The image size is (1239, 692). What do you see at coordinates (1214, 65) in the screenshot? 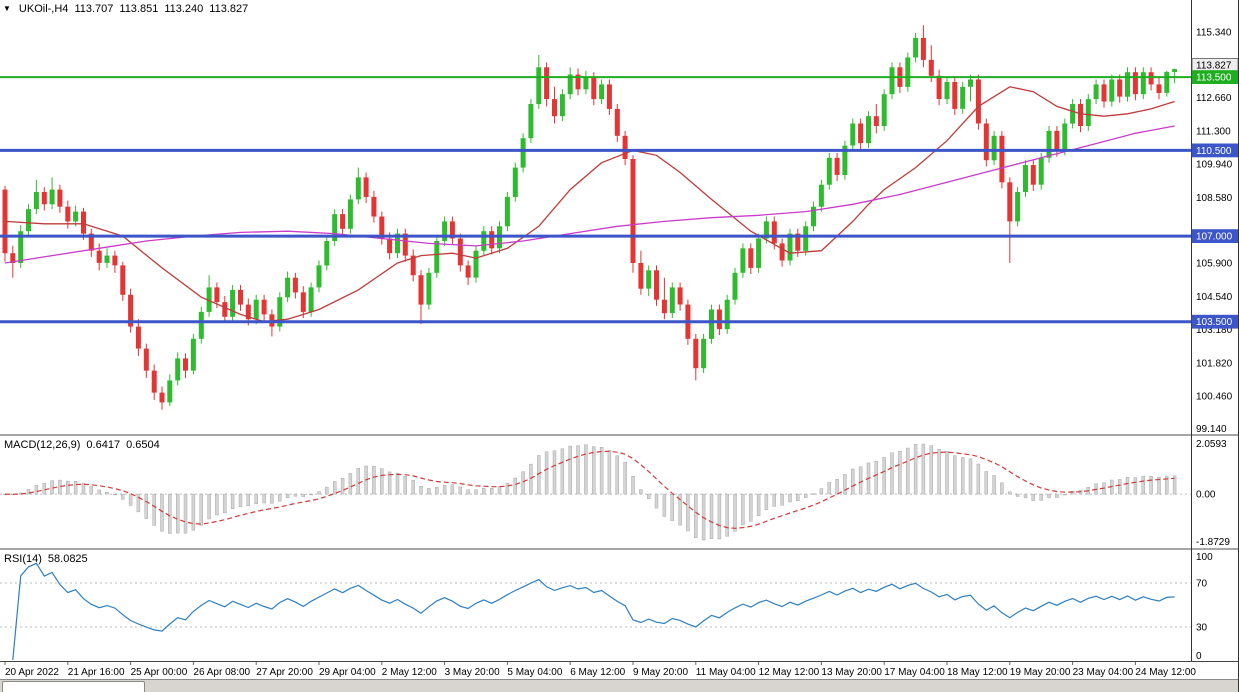
I see `current-price-tag: 113.827` at bounding box center [1214, 65].